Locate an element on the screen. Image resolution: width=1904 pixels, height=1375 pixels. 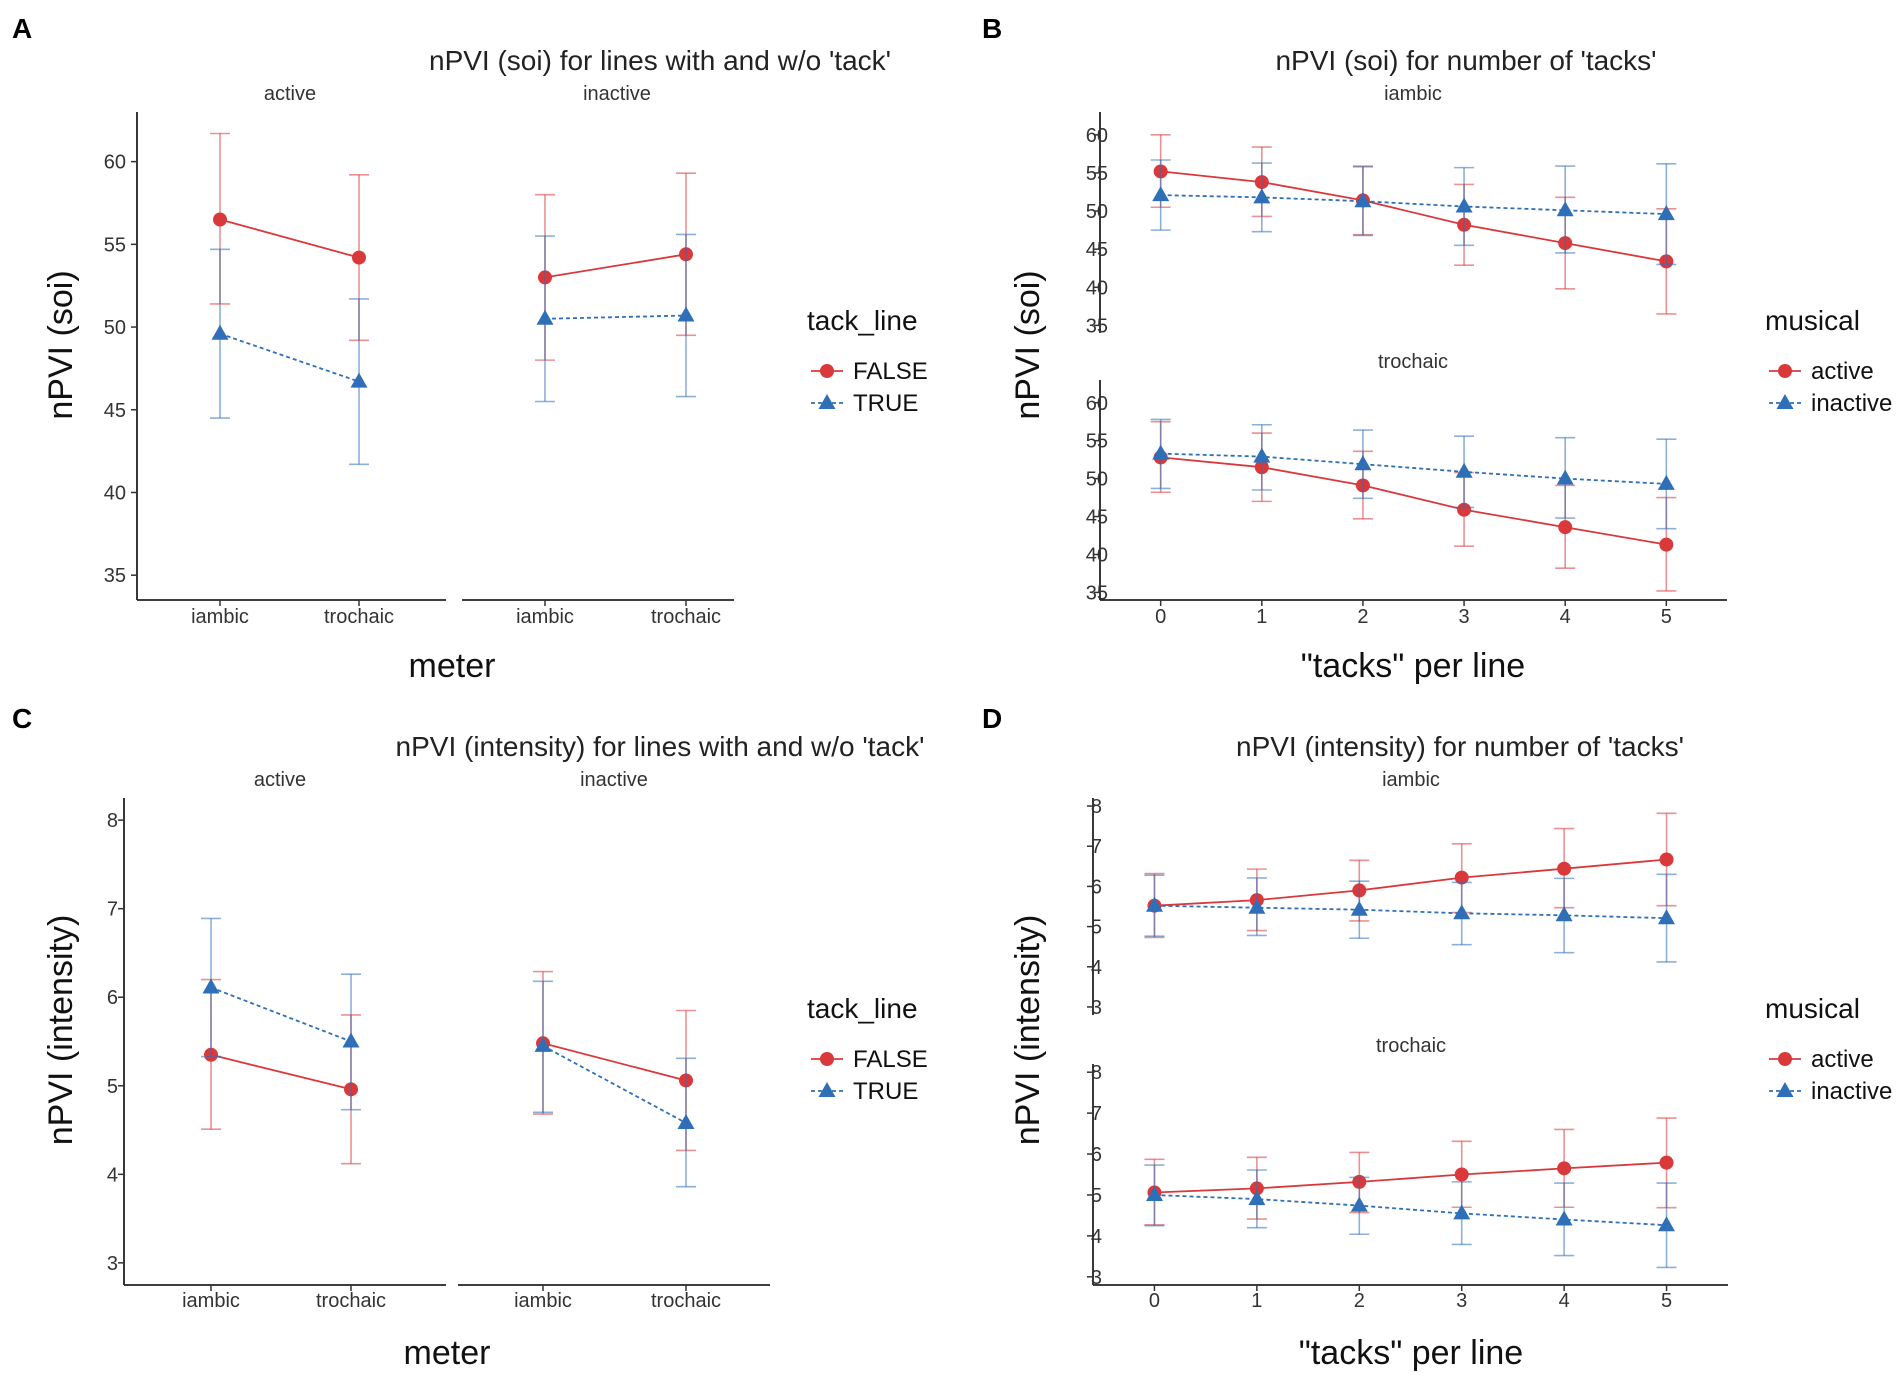
x-axis-title: meter is located at coordinates (447, 1353).